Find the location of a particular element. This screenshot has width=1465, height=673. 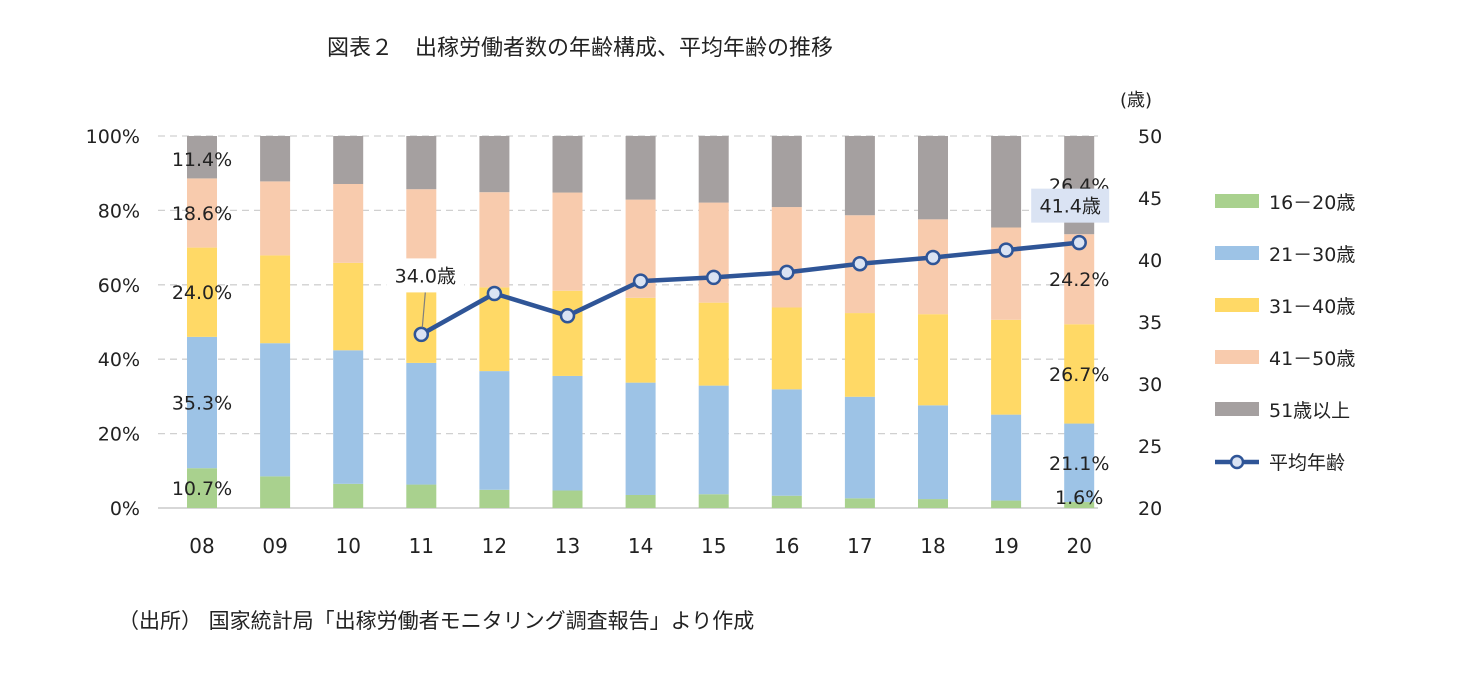

x-axis-tick-label: 09 is located at coordinates (274, 546).